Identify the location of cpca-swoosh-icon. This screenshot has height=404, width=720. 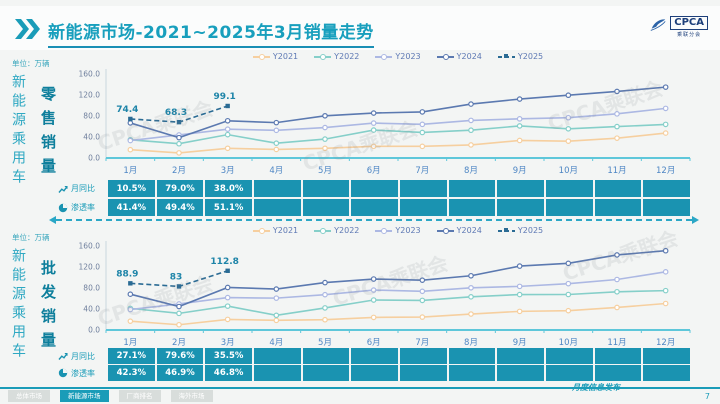
(658, 27).